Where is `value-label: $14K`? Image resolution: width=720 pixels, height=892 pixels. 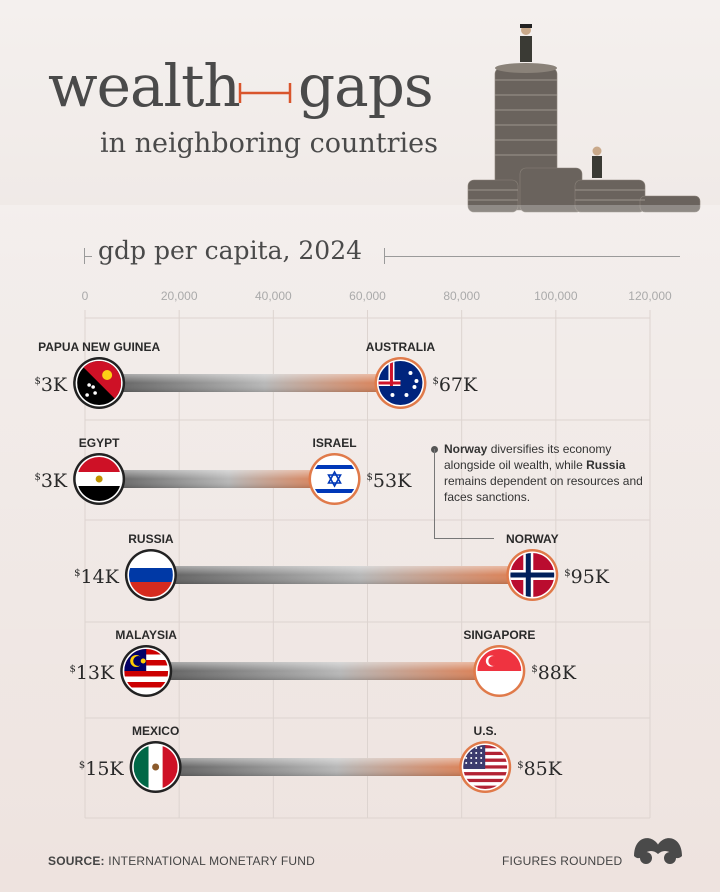 value-label: $14K is located at coordinates (97, 577).